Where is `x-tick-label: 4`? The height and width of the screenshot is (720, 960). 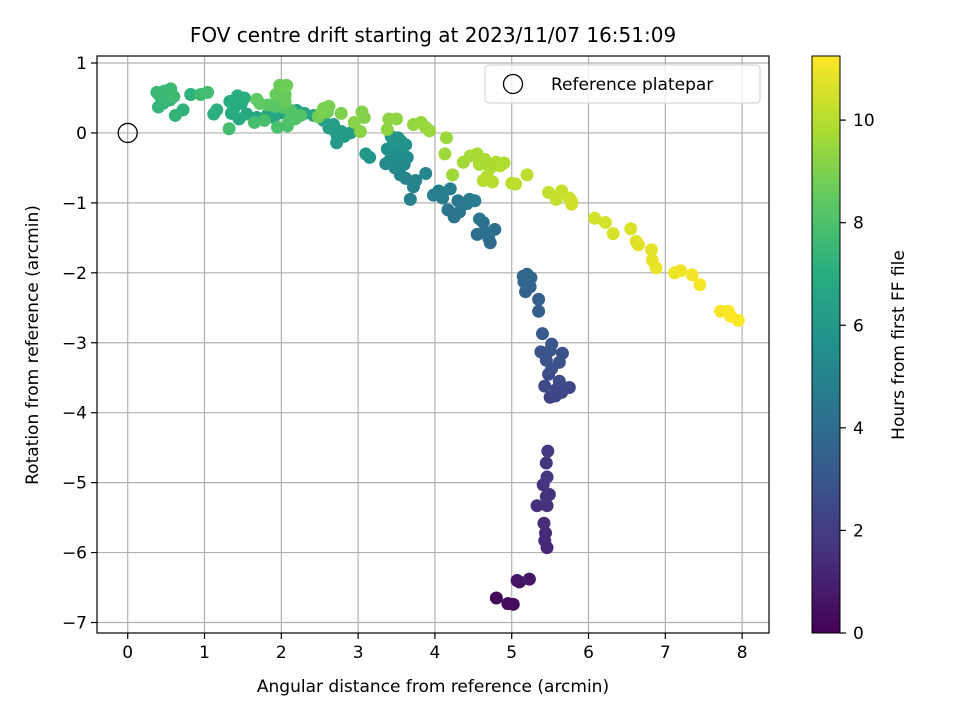 x-tick-label: 4 is located at coordinates (435, 653).